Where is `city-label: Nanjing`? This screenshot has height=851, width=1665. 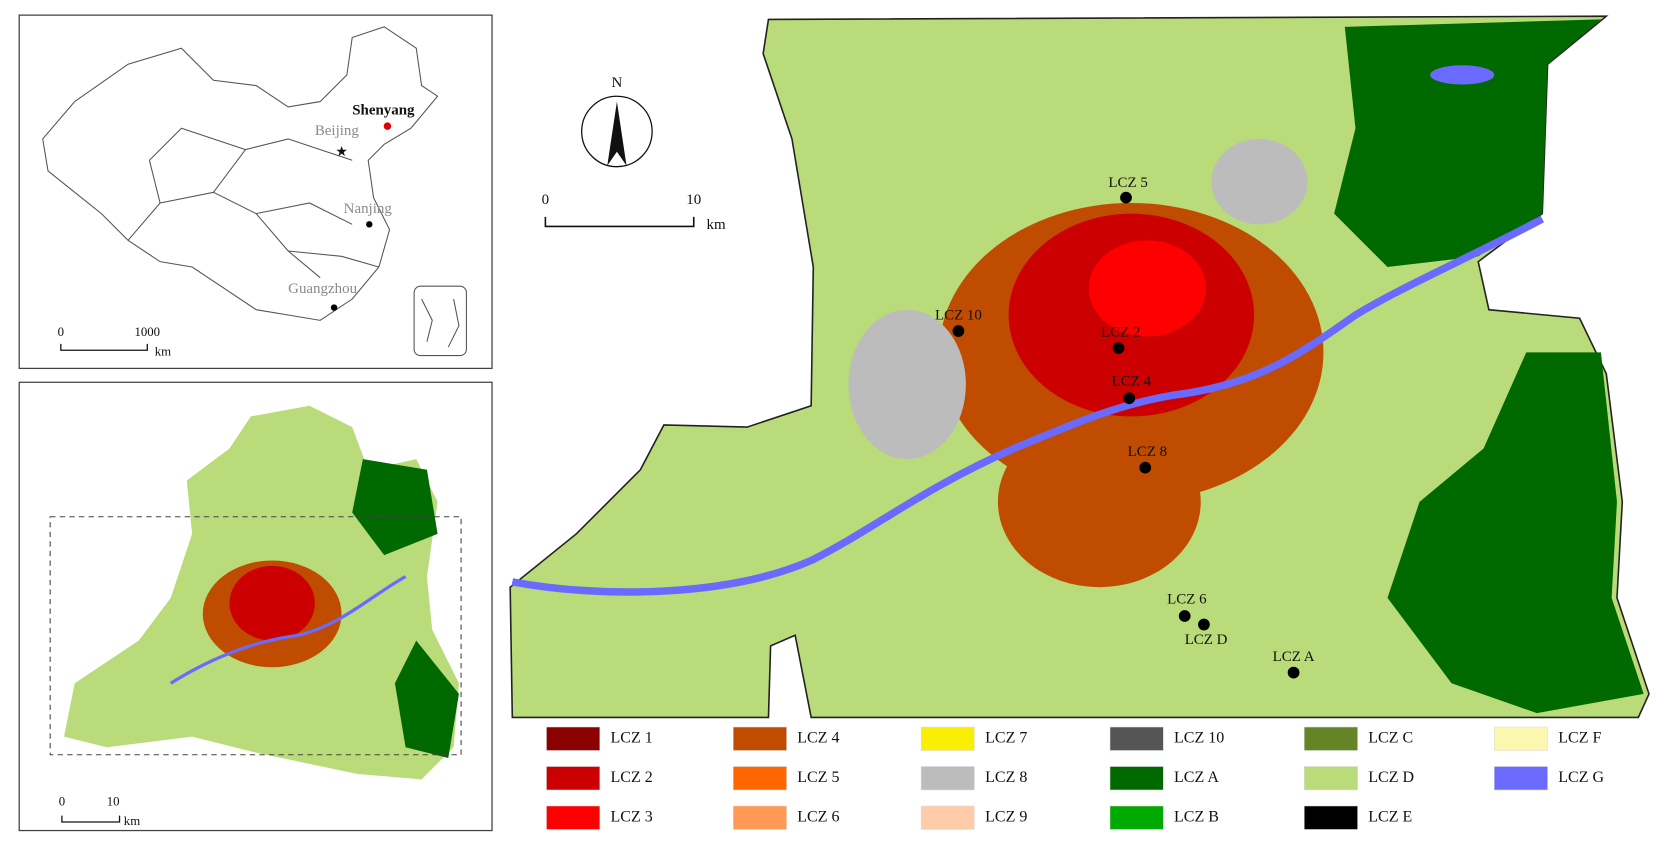 city-label: Nanjing is located at coordinates (368, 209).